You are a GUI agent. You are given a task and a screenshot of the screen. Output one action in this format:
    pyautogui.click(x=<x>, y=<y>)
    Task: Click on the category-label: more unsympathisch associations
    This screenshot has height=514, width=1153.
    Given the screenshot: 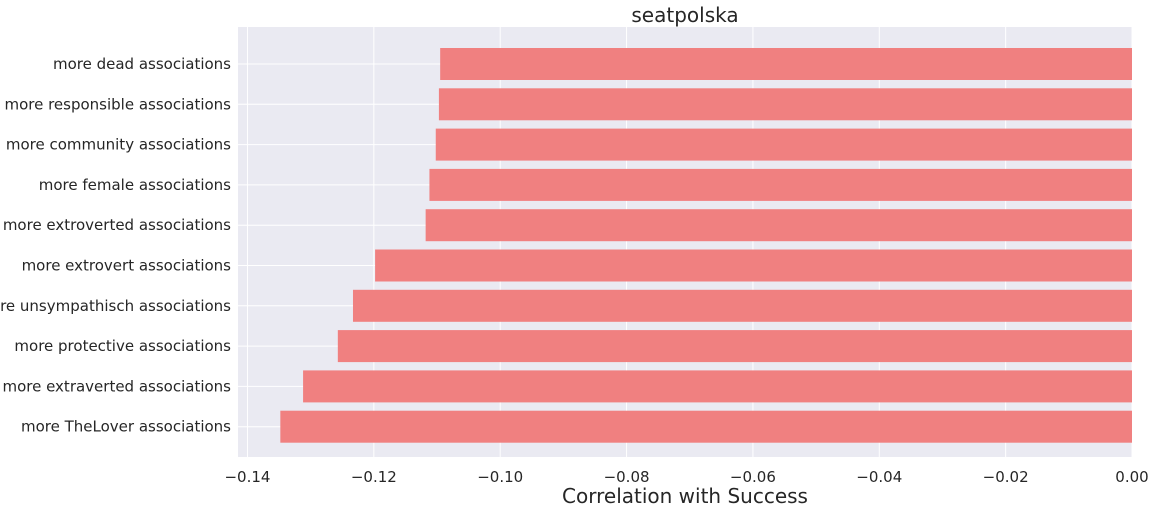 What is the action you would take?
    pyautogui.click(x=115, y=306)
    